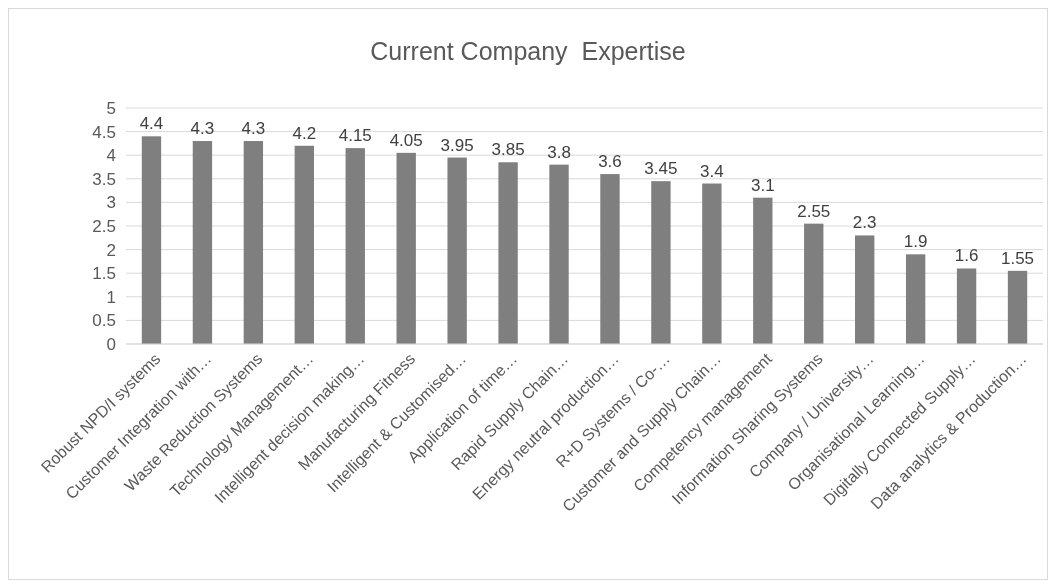 This screenshot has height=588, width=1056. Describe the element at coordinates (104, 132) in the screenshot. I see `y-tick-label: 4.5` at that location.